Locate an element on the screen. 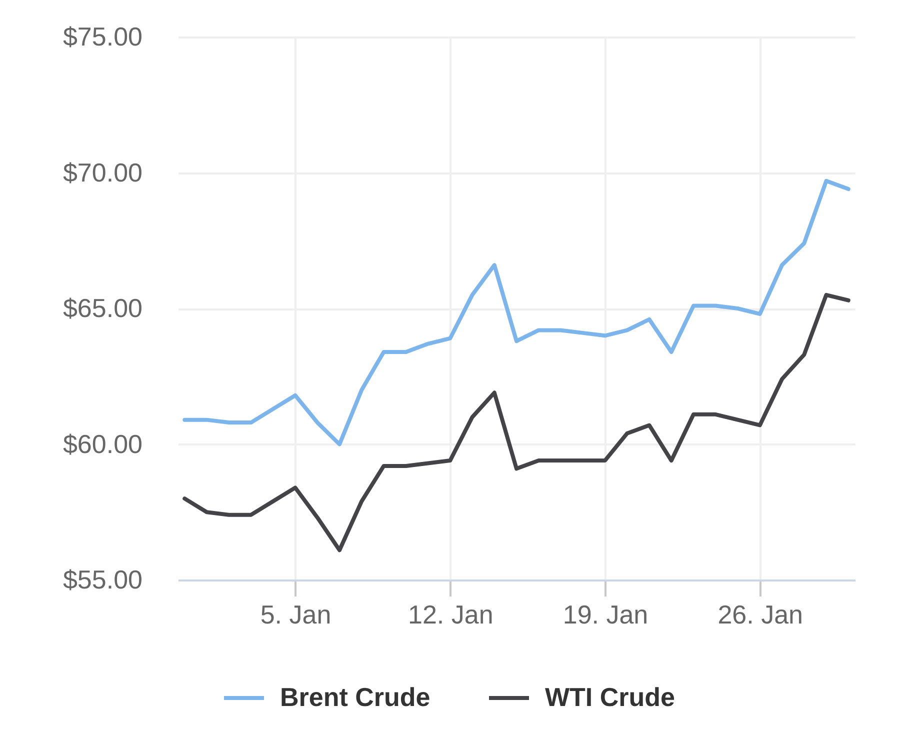  legend-label: WTI Crude is located at coordinates (610, 697).